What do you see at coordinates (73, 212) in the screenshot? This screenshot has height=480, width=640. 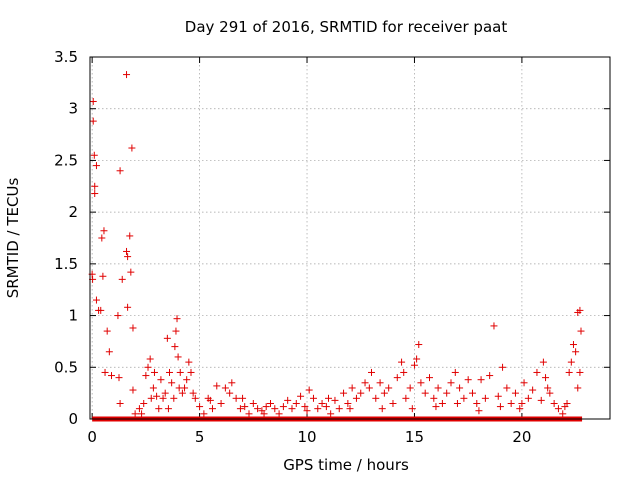 I see `y-tick-label: 2` at bounding box center [73, 212].